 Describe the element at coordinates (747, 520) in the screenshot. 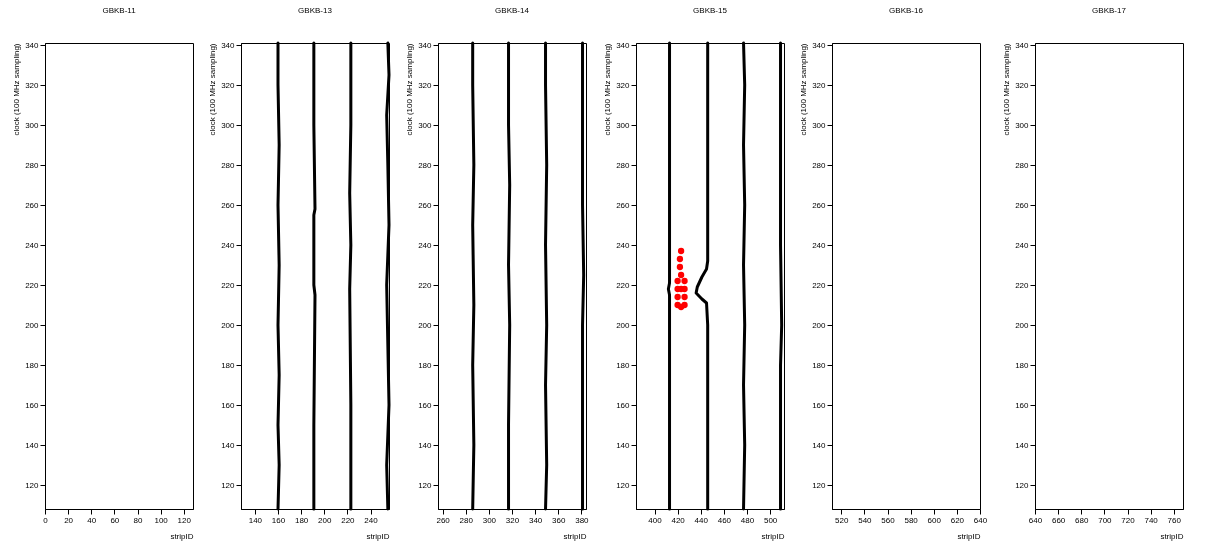

I see `x-tick-label: 480` at that location.